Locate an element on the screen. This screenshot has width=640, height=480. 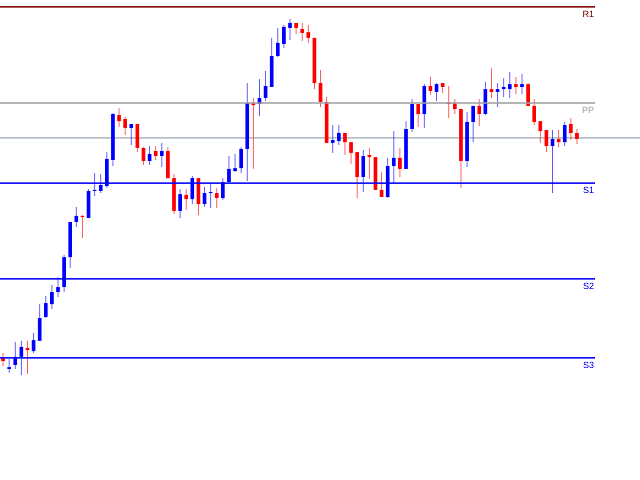
ref-line-label: R1 is located at coordinates (588, 13).